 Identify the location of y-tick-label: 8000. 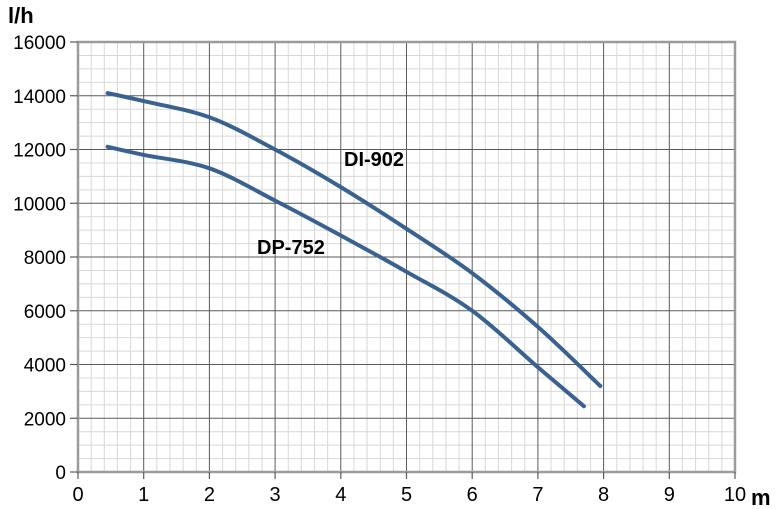
(45, 258).